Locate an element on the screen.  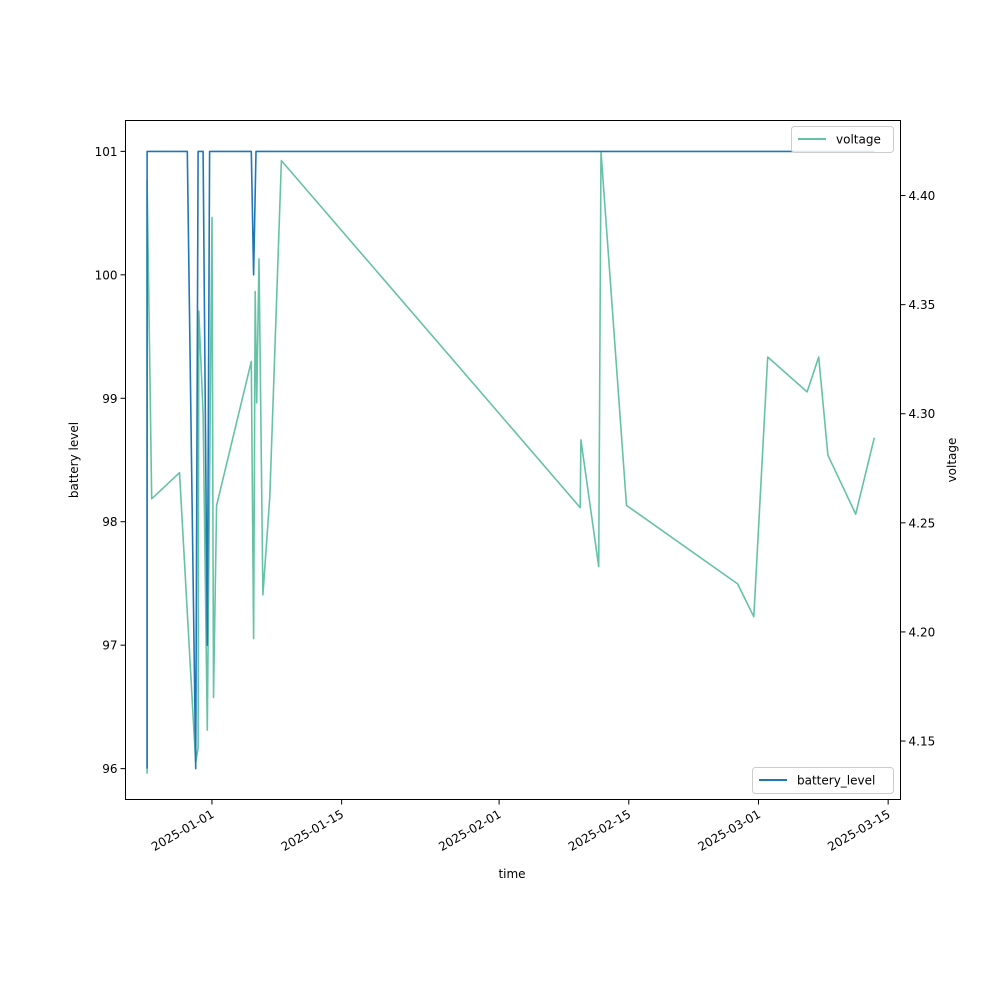
right-y-tick-label: 4.25 is located at coordinates (922, 523).